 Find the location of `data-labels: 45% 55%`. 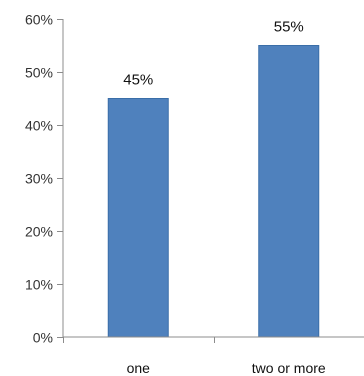

data-labels: 45% 55% is located at coordinates (213, 54).